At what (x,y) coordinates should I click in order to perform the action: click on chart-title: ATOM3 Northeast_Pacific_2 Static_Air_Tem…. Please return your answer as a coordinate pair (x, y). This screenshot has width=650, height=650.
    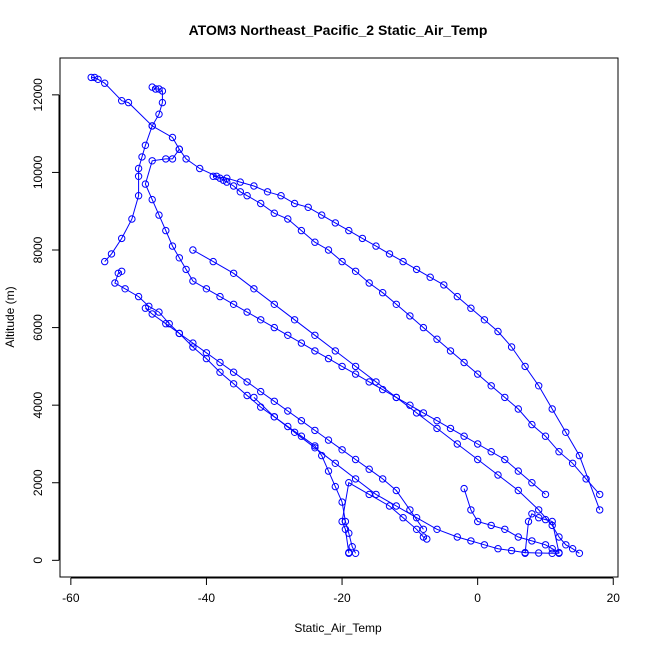
    Looking at the image, I should click on (338, 30).